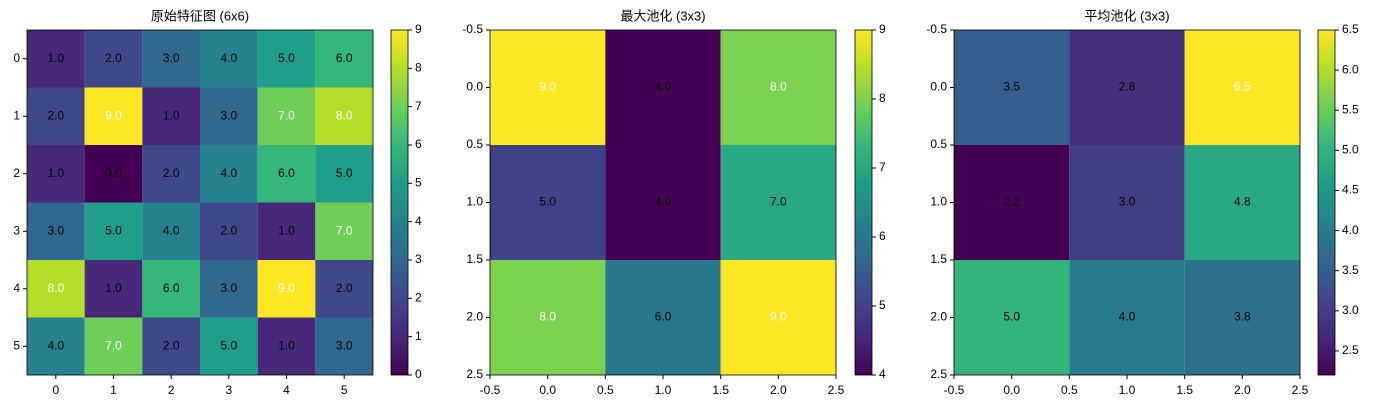 This screenshot has width=1374, height=409. Describe the element at coordinates (882, 167) in the screenshot. I see `colorbar-tick-label: 7` at that location.